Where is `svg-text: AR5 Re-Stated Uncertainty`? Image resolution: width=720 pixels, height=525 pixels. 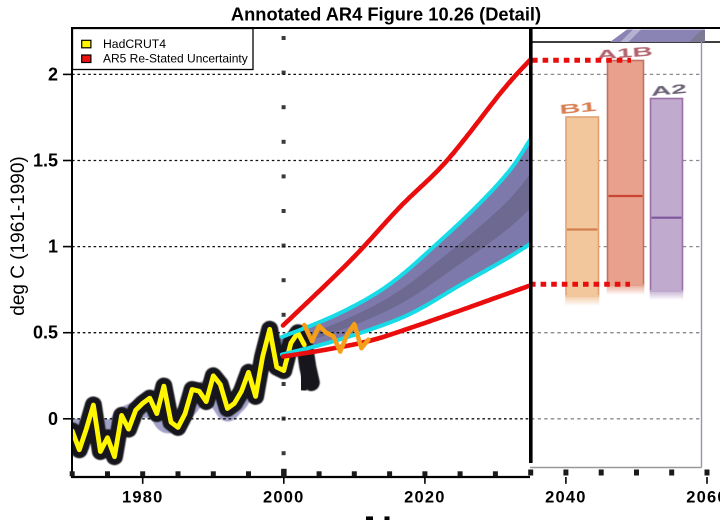
svg-text: AR5 Re-Stated Uncertainty is located at coordinates (175, 59).